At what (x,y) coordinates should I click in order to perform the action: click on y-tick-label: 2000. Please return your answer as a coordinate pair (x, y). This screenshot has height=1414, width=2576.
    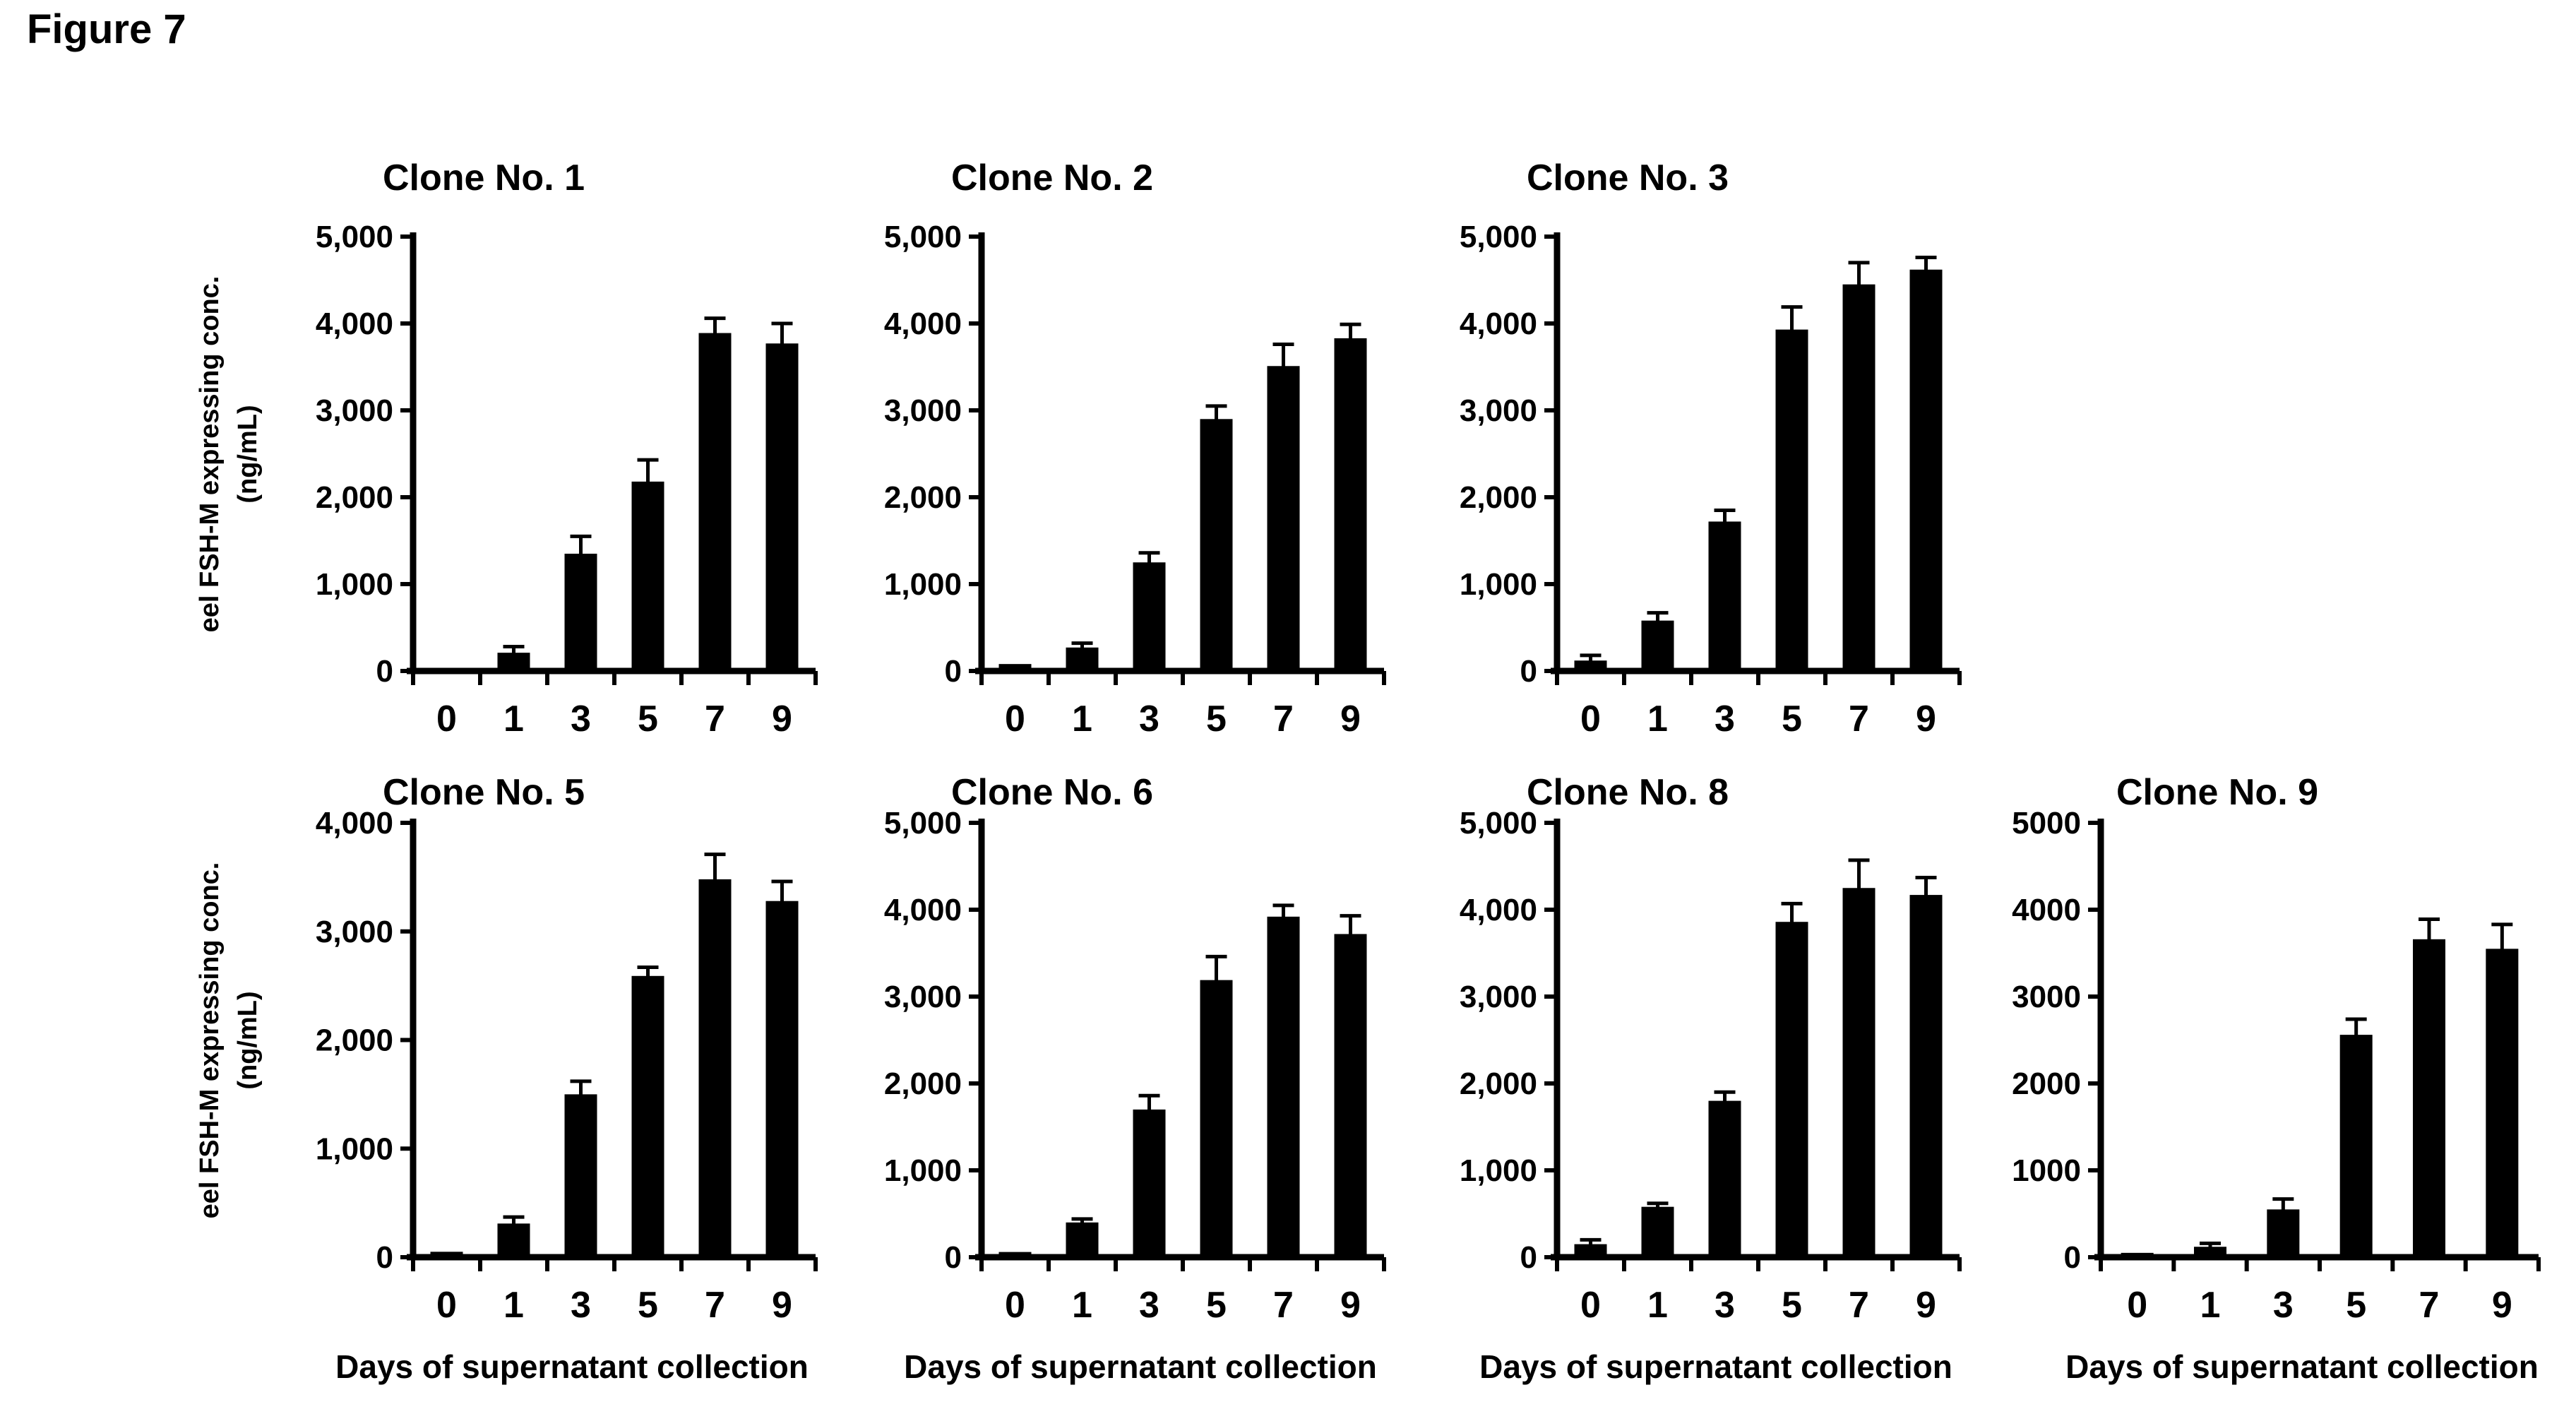
    Looking at the image, I should click on (2046, 1084).